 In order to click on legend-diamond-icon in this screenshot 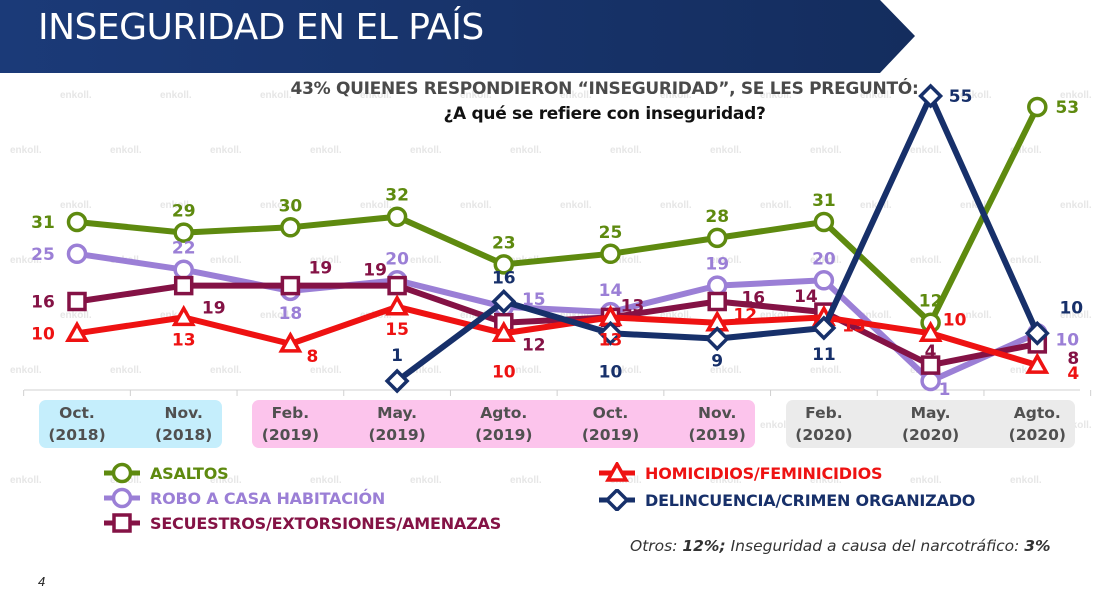, I will do `click(617, 500)`.